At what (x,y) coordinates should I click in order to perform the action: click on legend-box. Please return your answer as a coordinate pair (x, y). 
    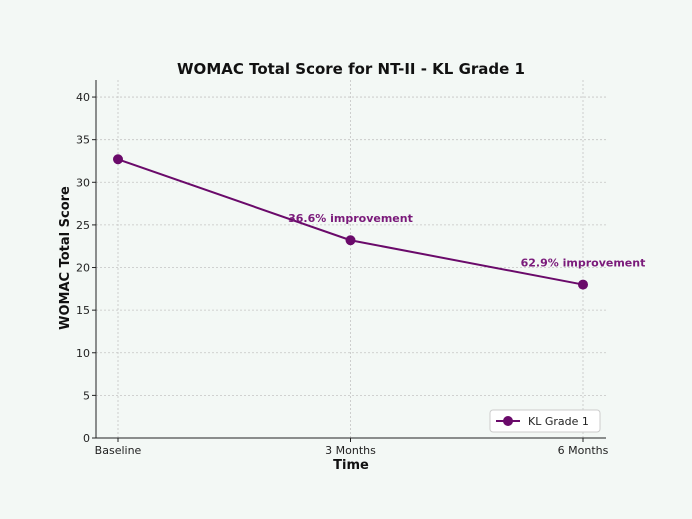
    Looking at the image, I should click on (545, 421).